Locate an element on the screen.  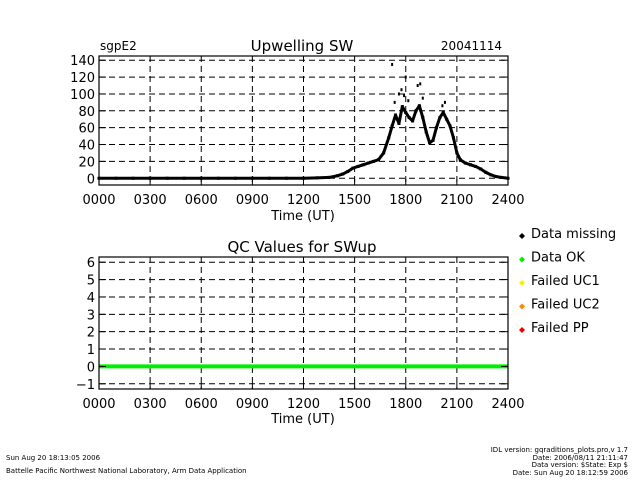
legend-item: Failed UC1 is located at coordinates (559, 281).